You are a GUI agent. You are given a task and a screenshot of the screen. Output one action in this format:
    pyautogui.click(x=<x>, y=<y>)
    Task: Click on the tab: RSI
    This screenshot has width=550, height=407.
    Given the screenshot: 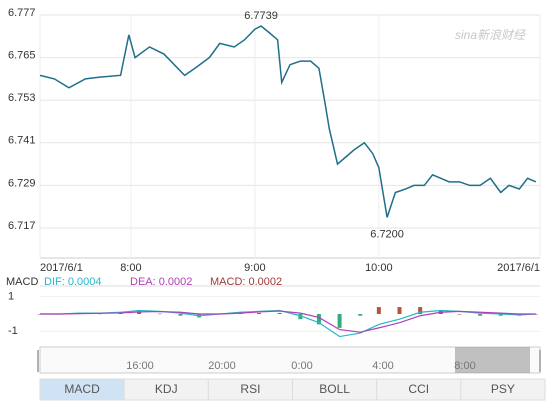 What is the action you would take?
    pyautogui.click(x=250, y=389)
    